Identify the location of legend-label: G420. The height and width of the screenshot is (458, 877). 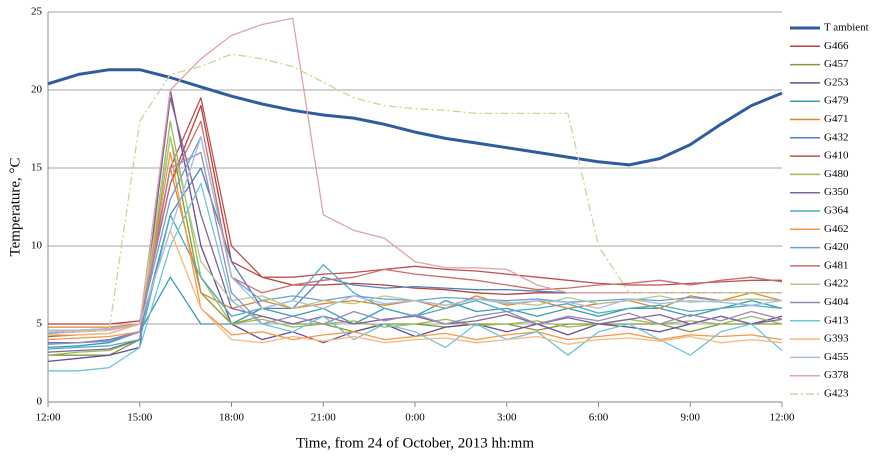
(836, 247).